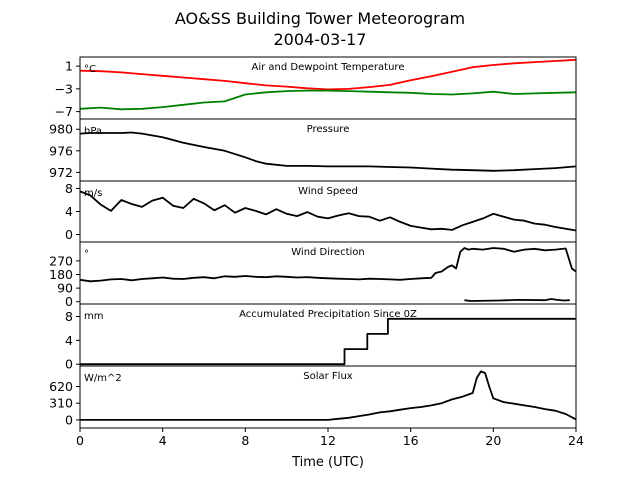 The height and width of the screenshot is (480, 640). What do you see at coordinates (245, 440) in the screenshot?
I see `xtick-label-3: 8` at bounding box center [245, 440].